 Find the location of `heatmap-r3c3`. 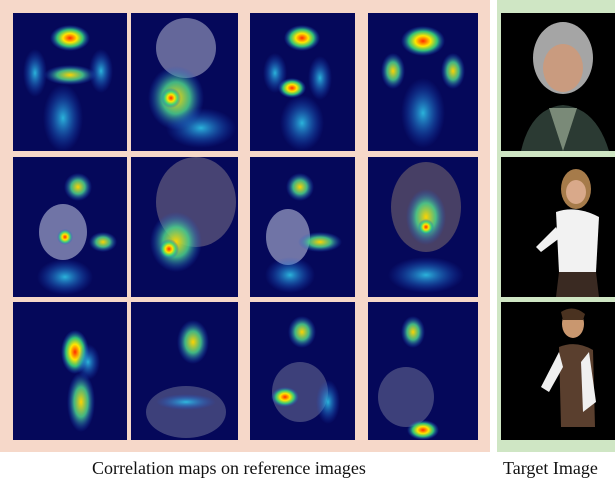

heatmap-r3c3 is located at coordinates (302, 371).